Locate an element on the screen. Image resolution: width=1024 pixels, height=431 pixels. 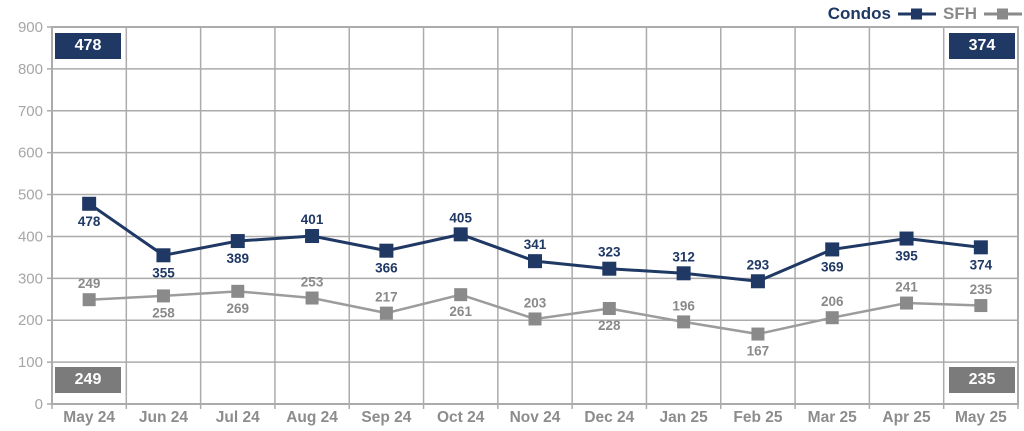
x-axis-label: May 24 is located at coordinates (89, 417).